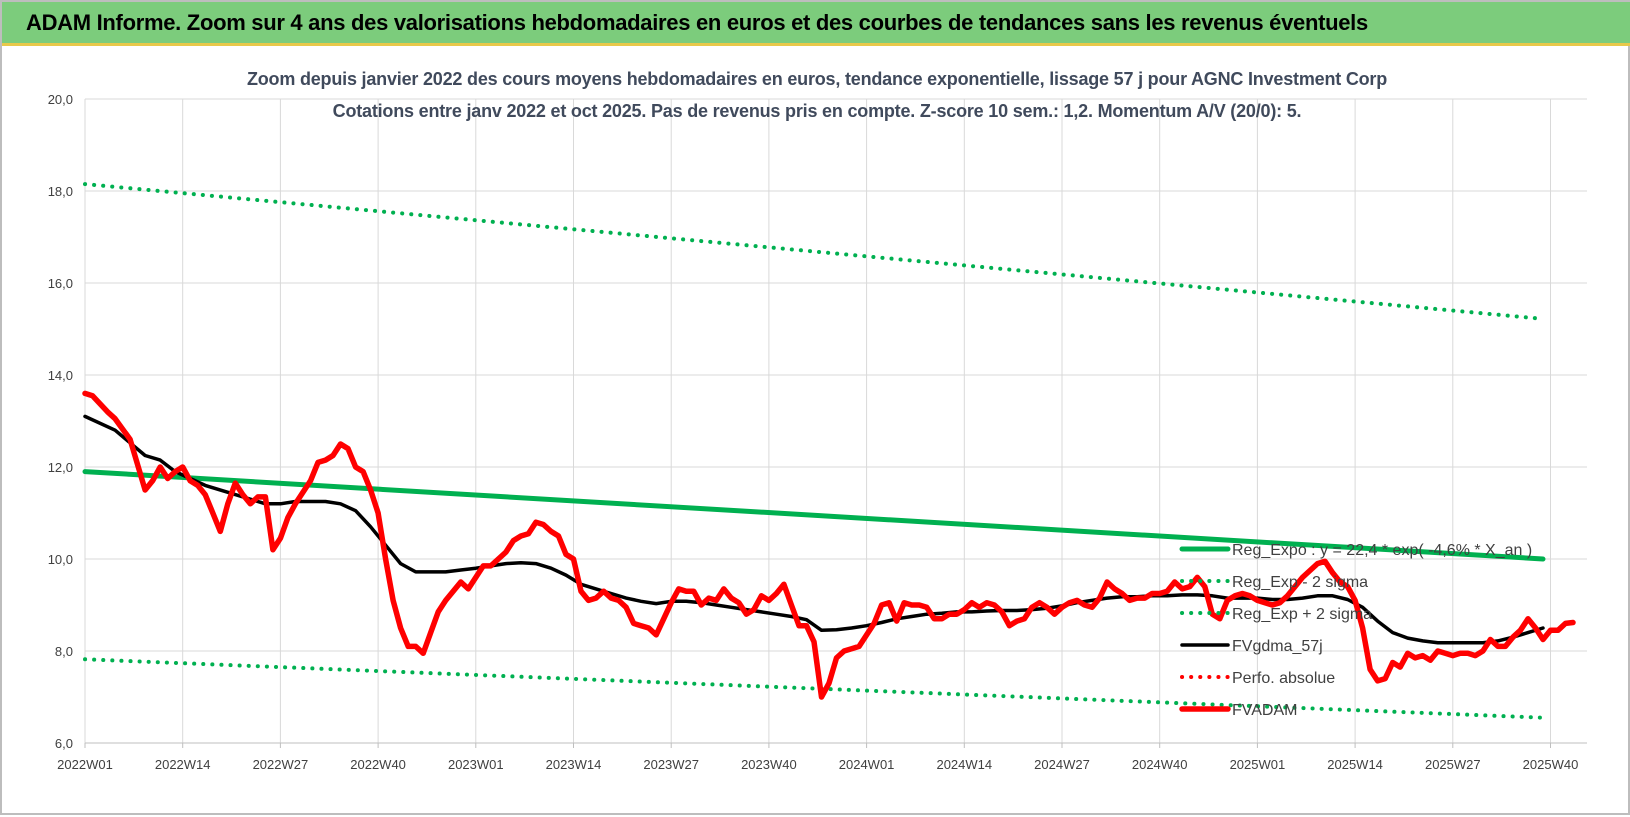 The width and height of the screenshot is (1630, 817). What do you see at coordinates (60, 467) in the screenshot?
I see `y-tick-label: 12,0` at bounding box center [60, 467].